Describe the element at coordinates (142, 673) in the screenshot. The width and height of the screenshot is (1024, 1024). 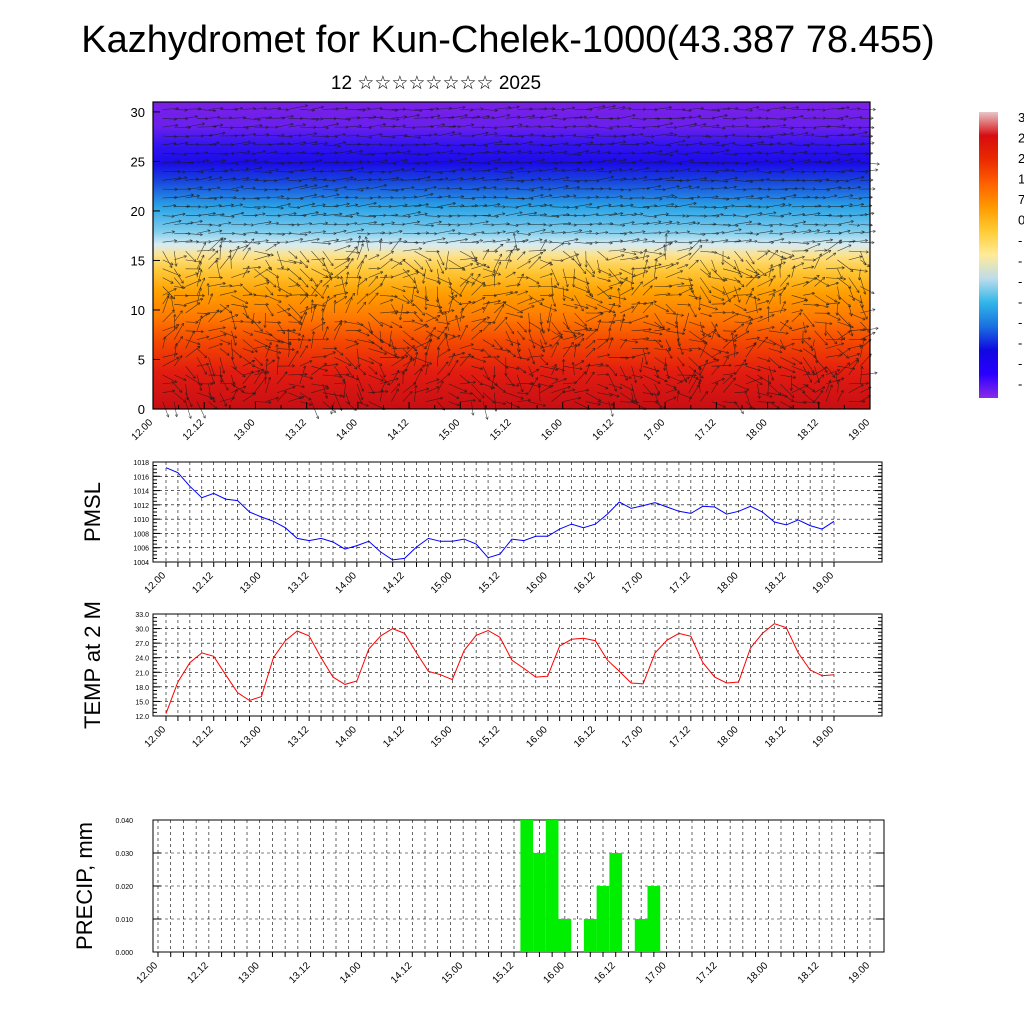
I see `temp-y-tick-label: 21.0` at that location.